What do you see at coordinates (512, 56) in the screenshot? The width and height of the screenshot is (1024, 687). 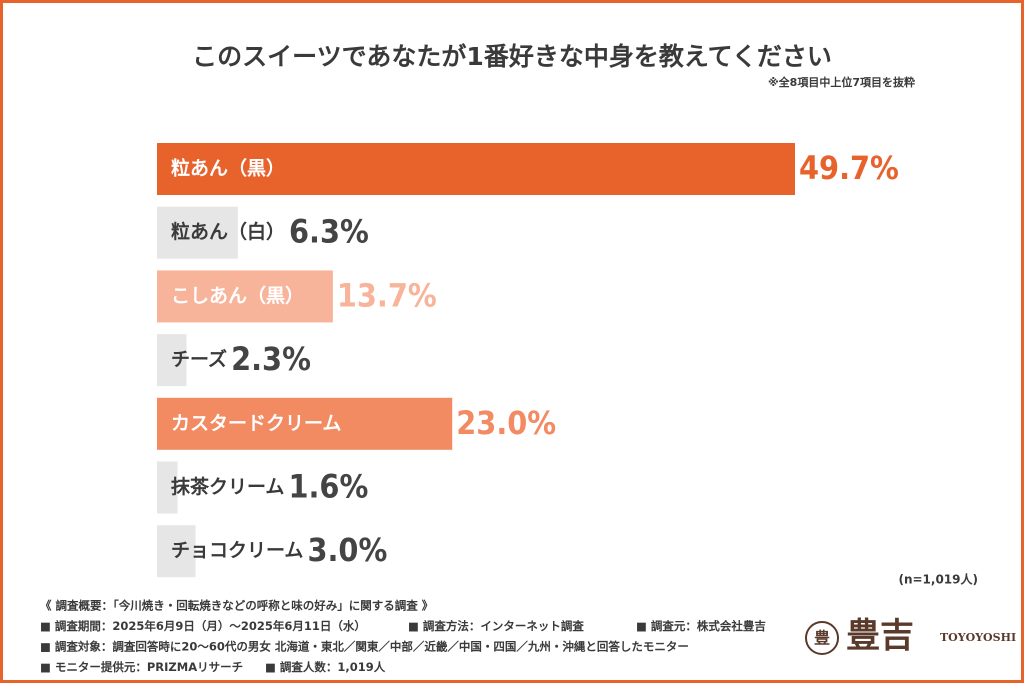 I see `chart-title: このスイーツであなたが1番好きな中身を教えてください` at bounding box center [512, 56].